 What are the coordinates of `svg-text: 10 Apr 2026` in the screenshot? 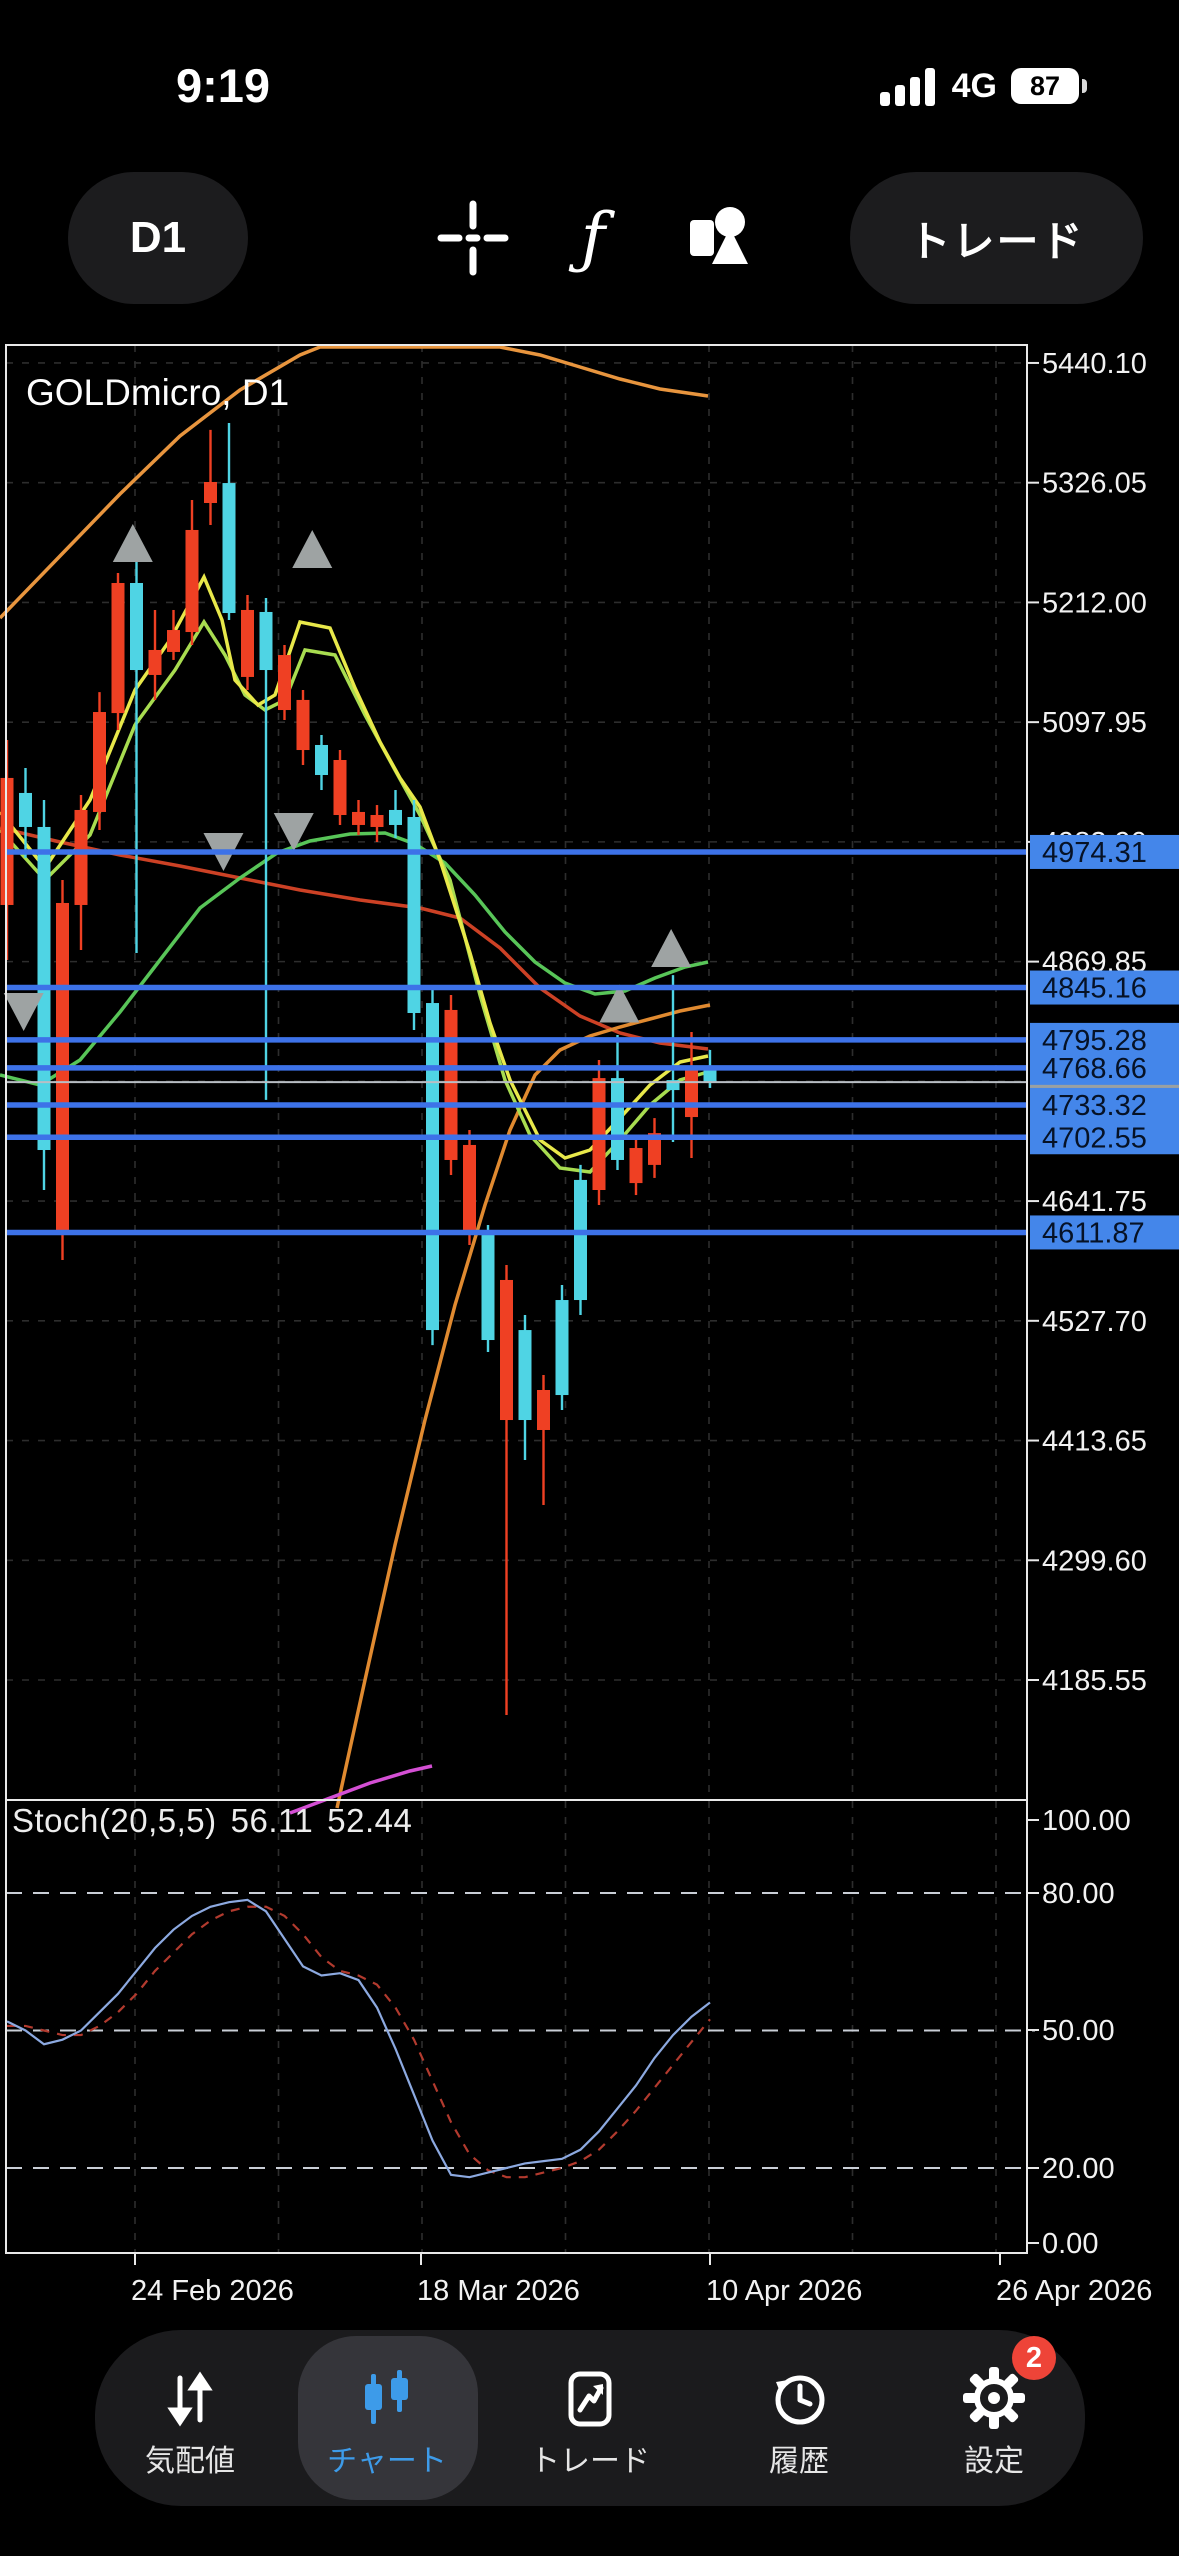 It's located at (784, 2291).